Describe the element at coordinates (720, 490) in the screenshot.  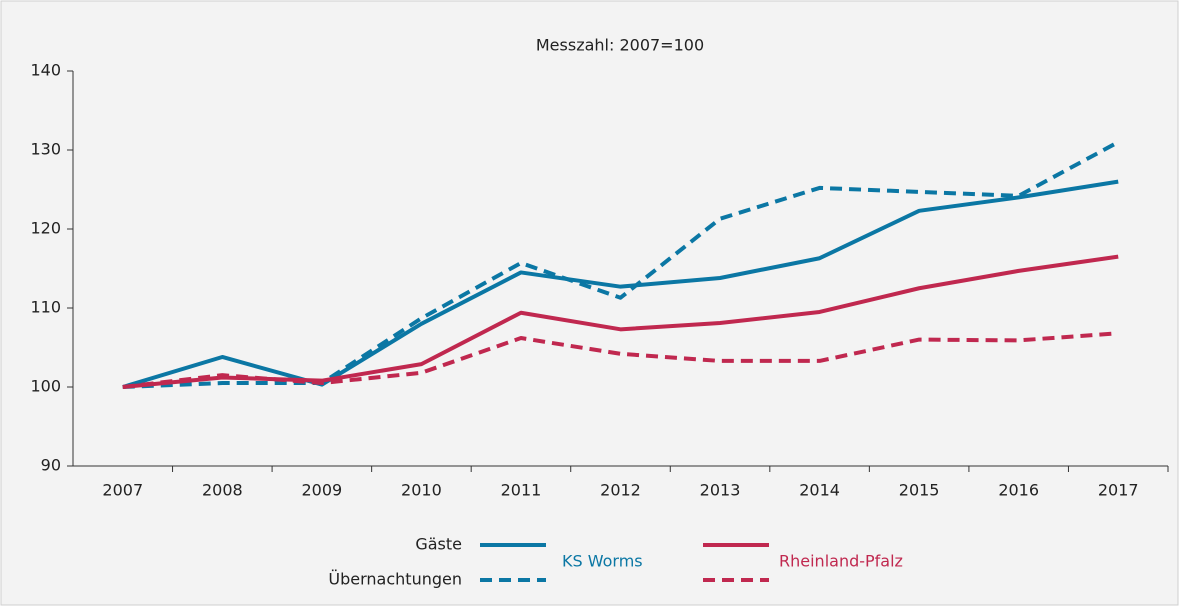
I see `x-tick-label: 2013` at that location.